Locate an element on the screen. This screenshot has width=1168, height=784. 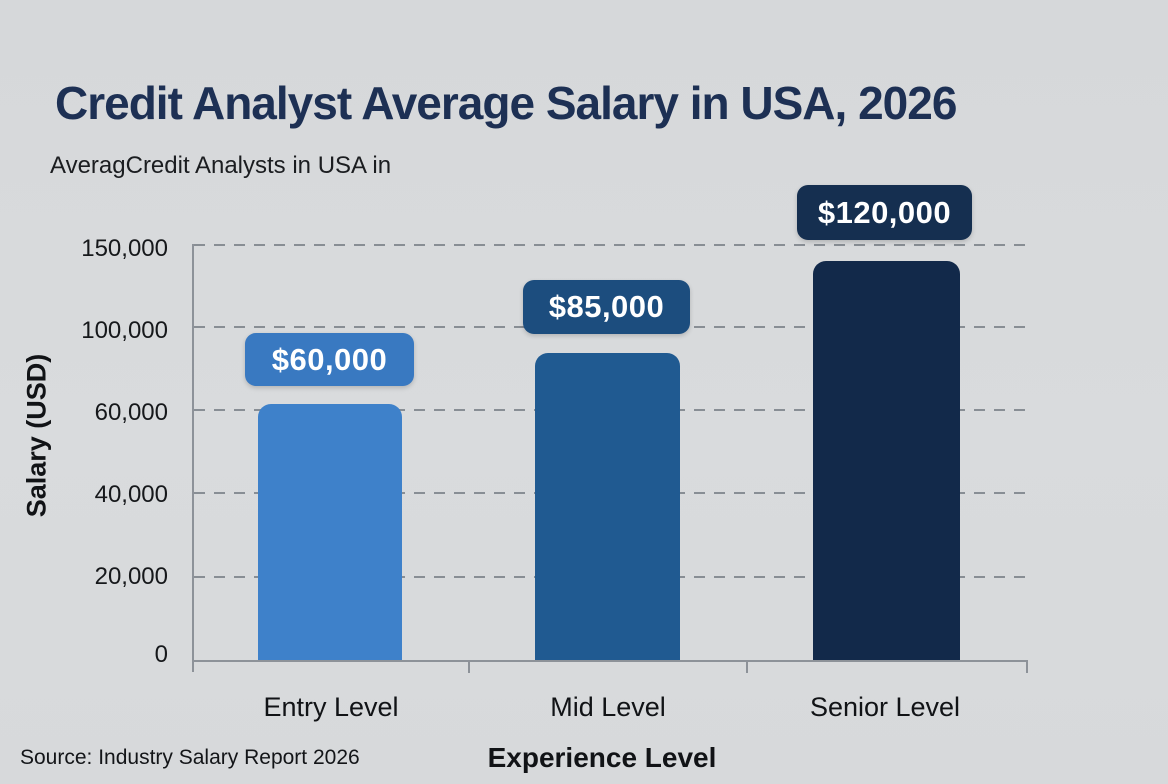
x-tick-label-mid-level: Mid Level is located at coordinates (608, 707).